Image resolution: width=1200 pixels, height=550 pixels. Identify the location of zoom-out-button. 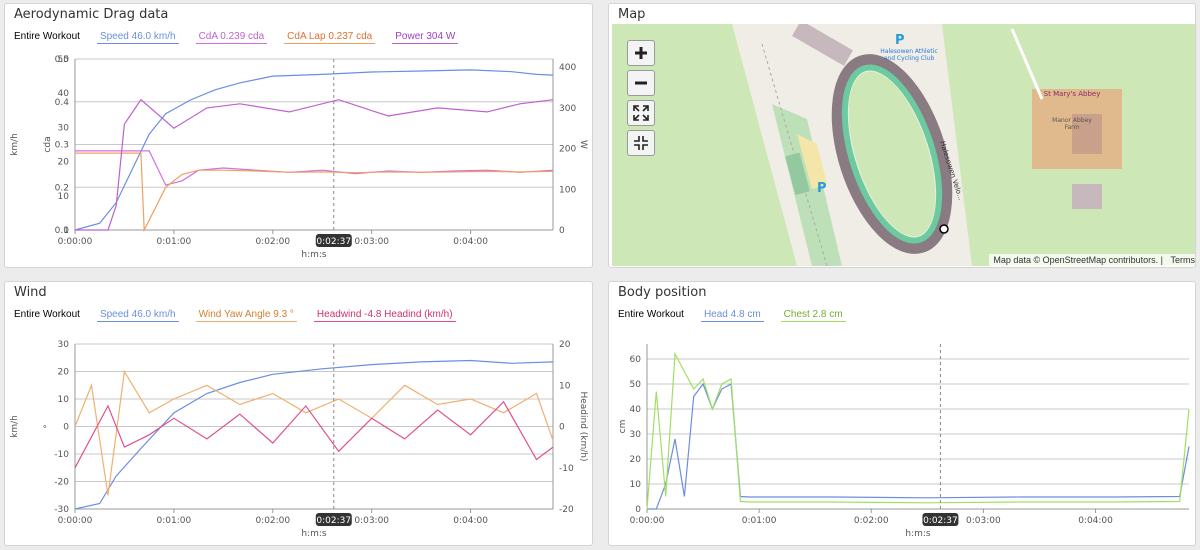
(641, 83).